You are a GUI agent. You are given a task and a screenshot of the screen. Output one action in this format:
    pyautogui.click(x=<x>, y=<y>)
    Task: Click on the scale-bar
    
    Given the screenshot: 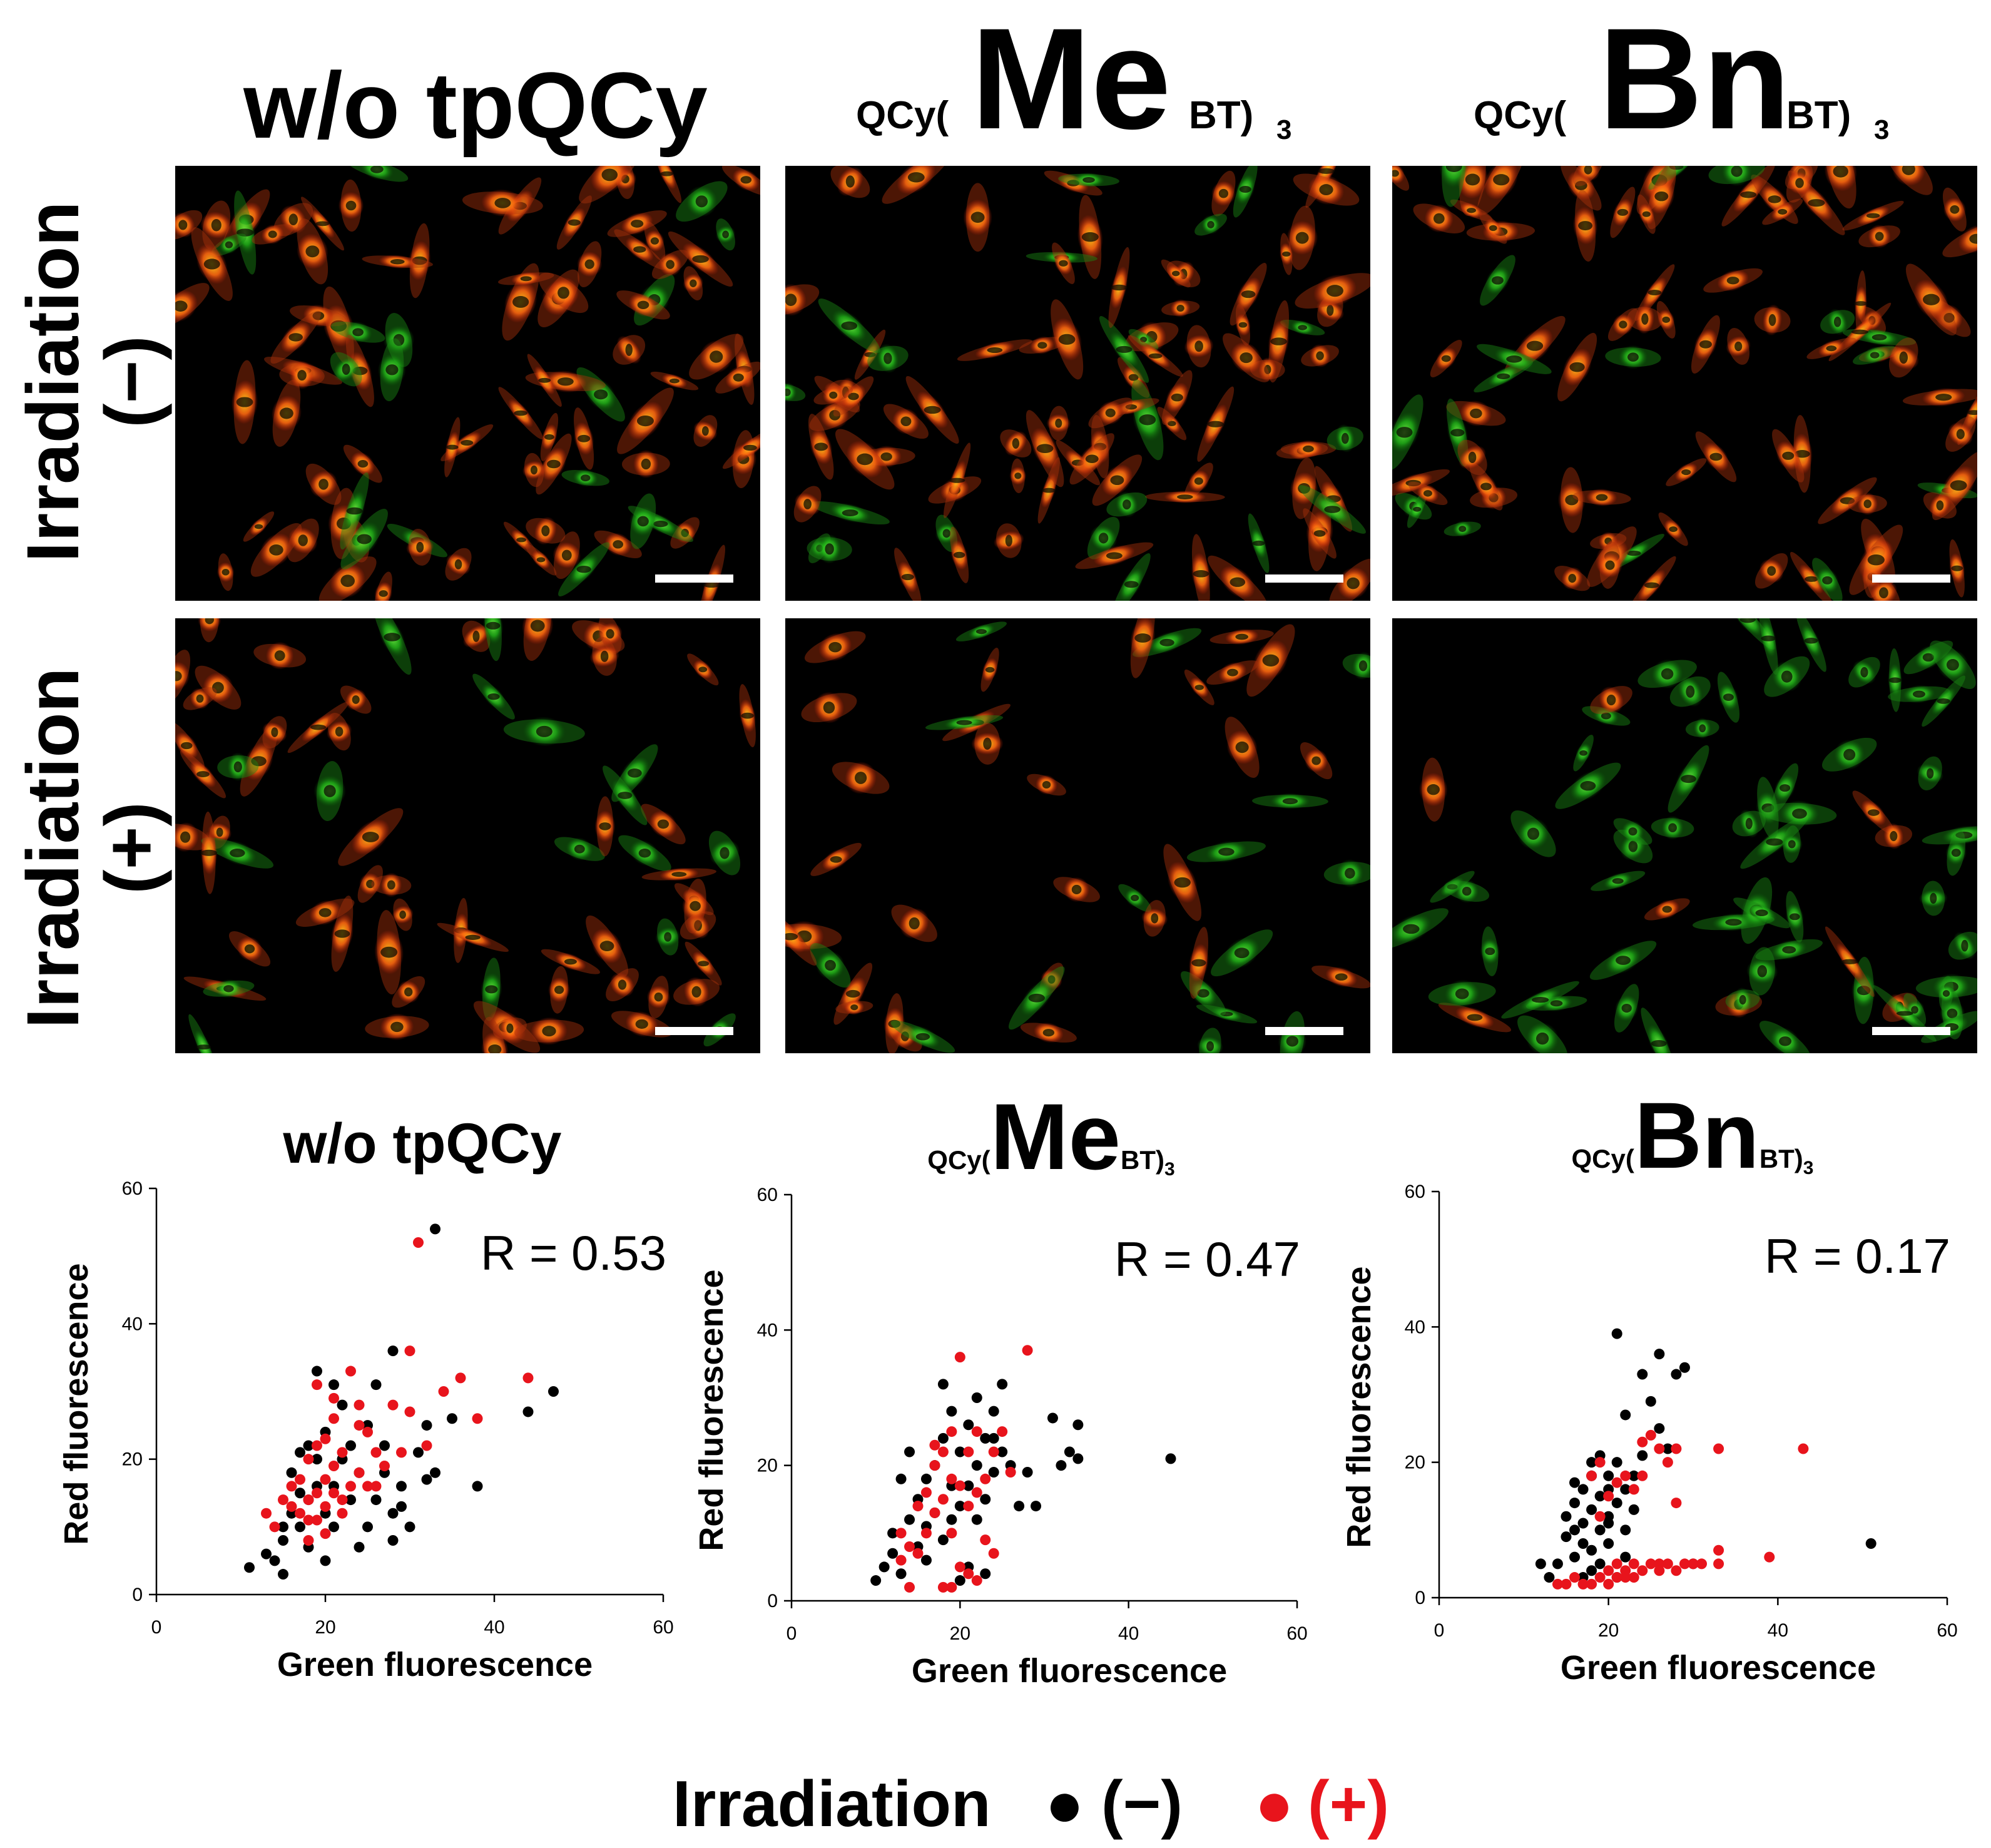 What is the action you would take?
    pyautogui.click(x=1304, y=579)
    